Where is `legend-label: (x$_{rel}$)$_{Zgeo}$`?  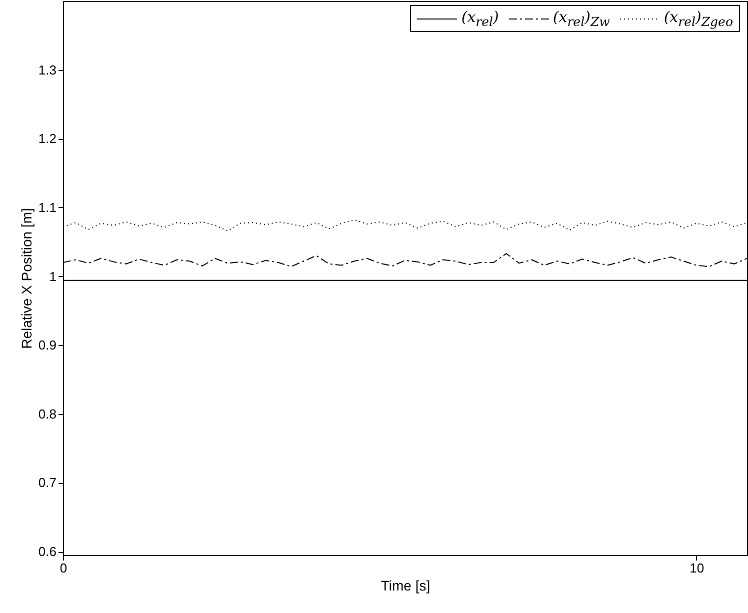 legend-label: (x$_{rel}$)$_{Zgeo}$ is located at coordinates (698, 18).